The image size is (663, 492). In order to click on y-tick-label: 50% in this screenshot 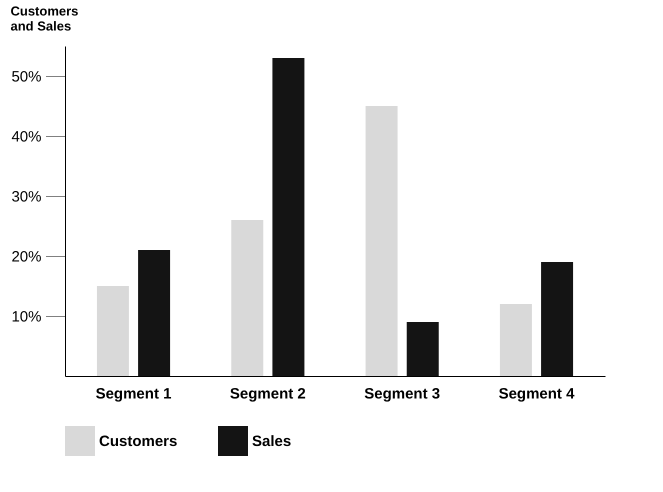, I will do `click(26, 77)`.